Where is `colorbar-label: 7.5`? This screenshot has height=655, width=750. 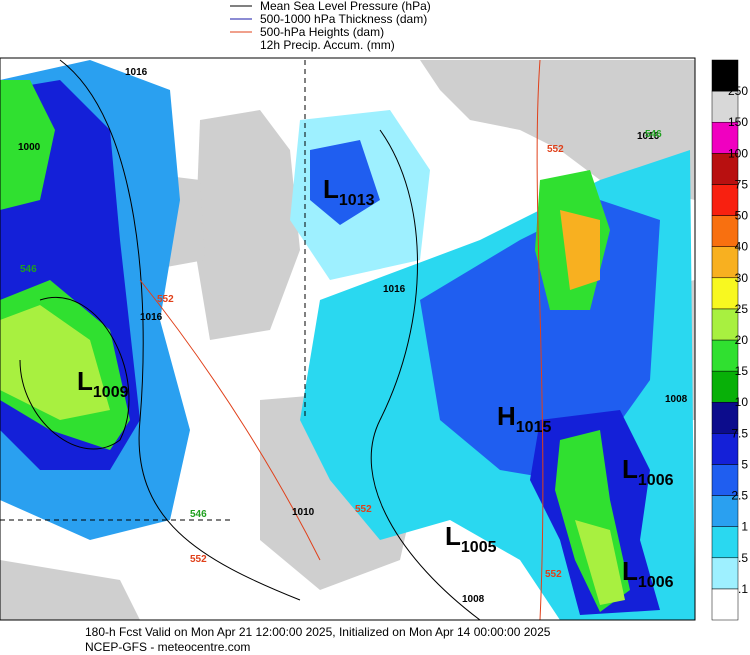 colorbar-label: 7.5 is located at coordinates (739, 433).